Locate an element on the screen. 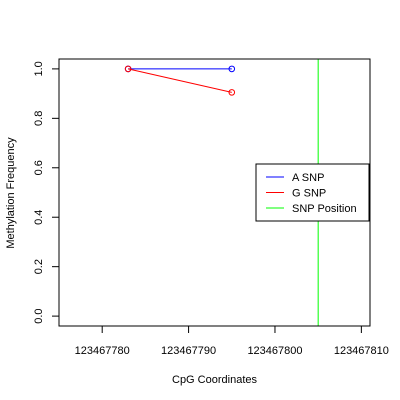 The height and width of the screenshot is (400, 400). x-tick-label: 123467780 is located at coordinates (102, 351).